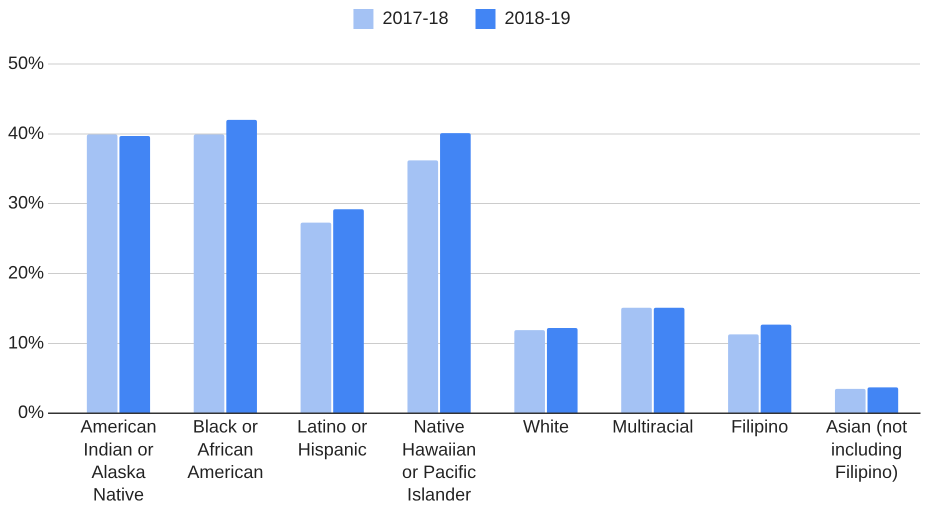 The width and height of the screenshot is (927, 510). Describe the element at coordinates (653, 426) in the screenshot. I see `x-tick-label: Multiracial` at that location.